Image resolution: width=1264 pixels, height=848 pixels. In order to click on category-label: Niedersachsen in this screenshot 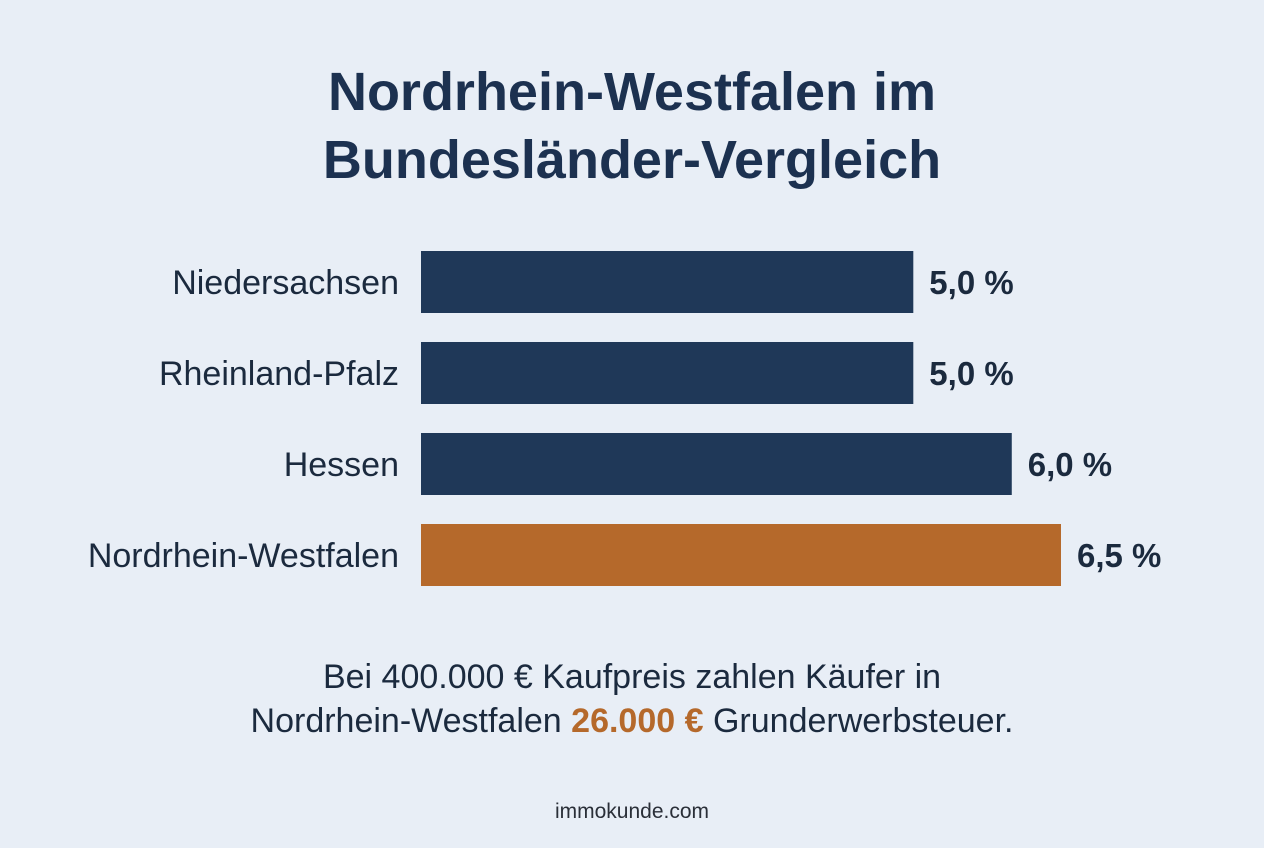, I will do `click(285, 283)`.